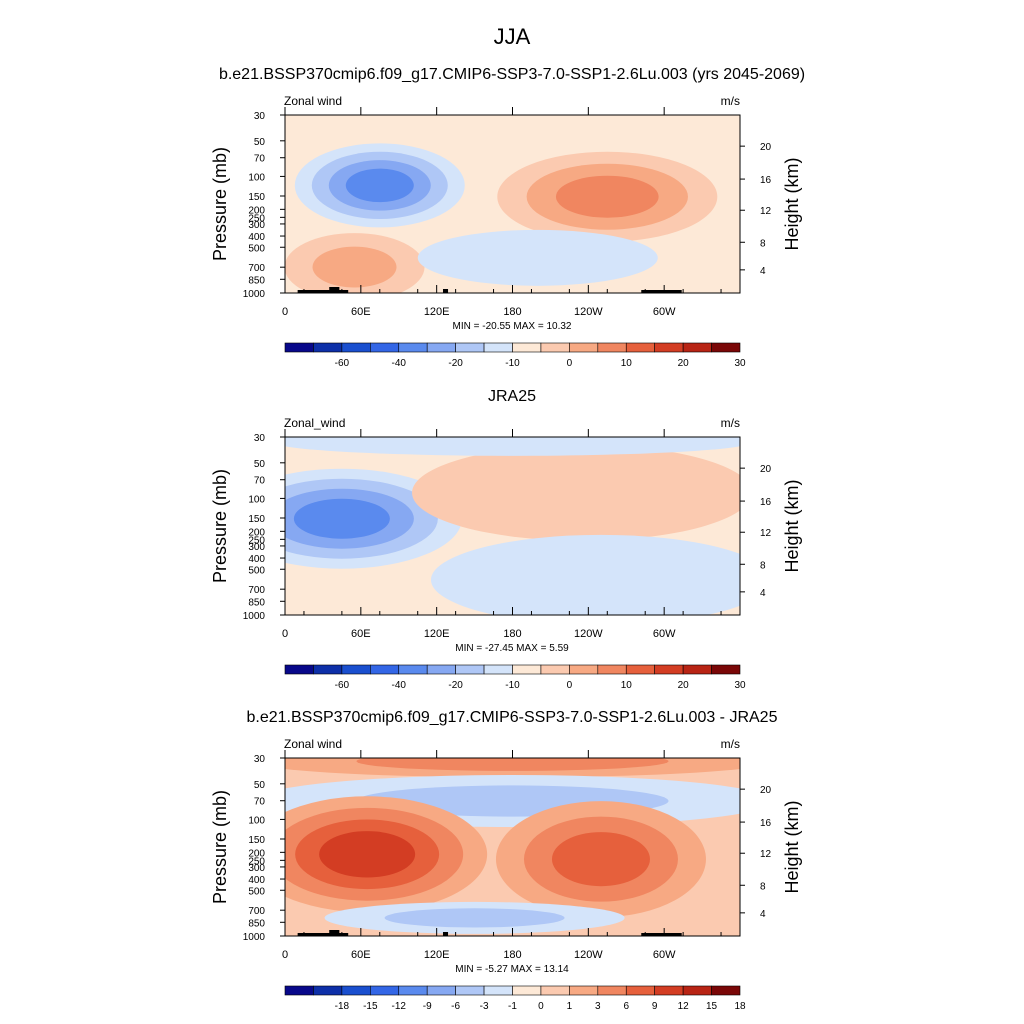 This screenshot has width=1024, height=1024. Describe the element at coordinates (512, 955) in the screenshot. I see `x-tick-label: 180` at that location.